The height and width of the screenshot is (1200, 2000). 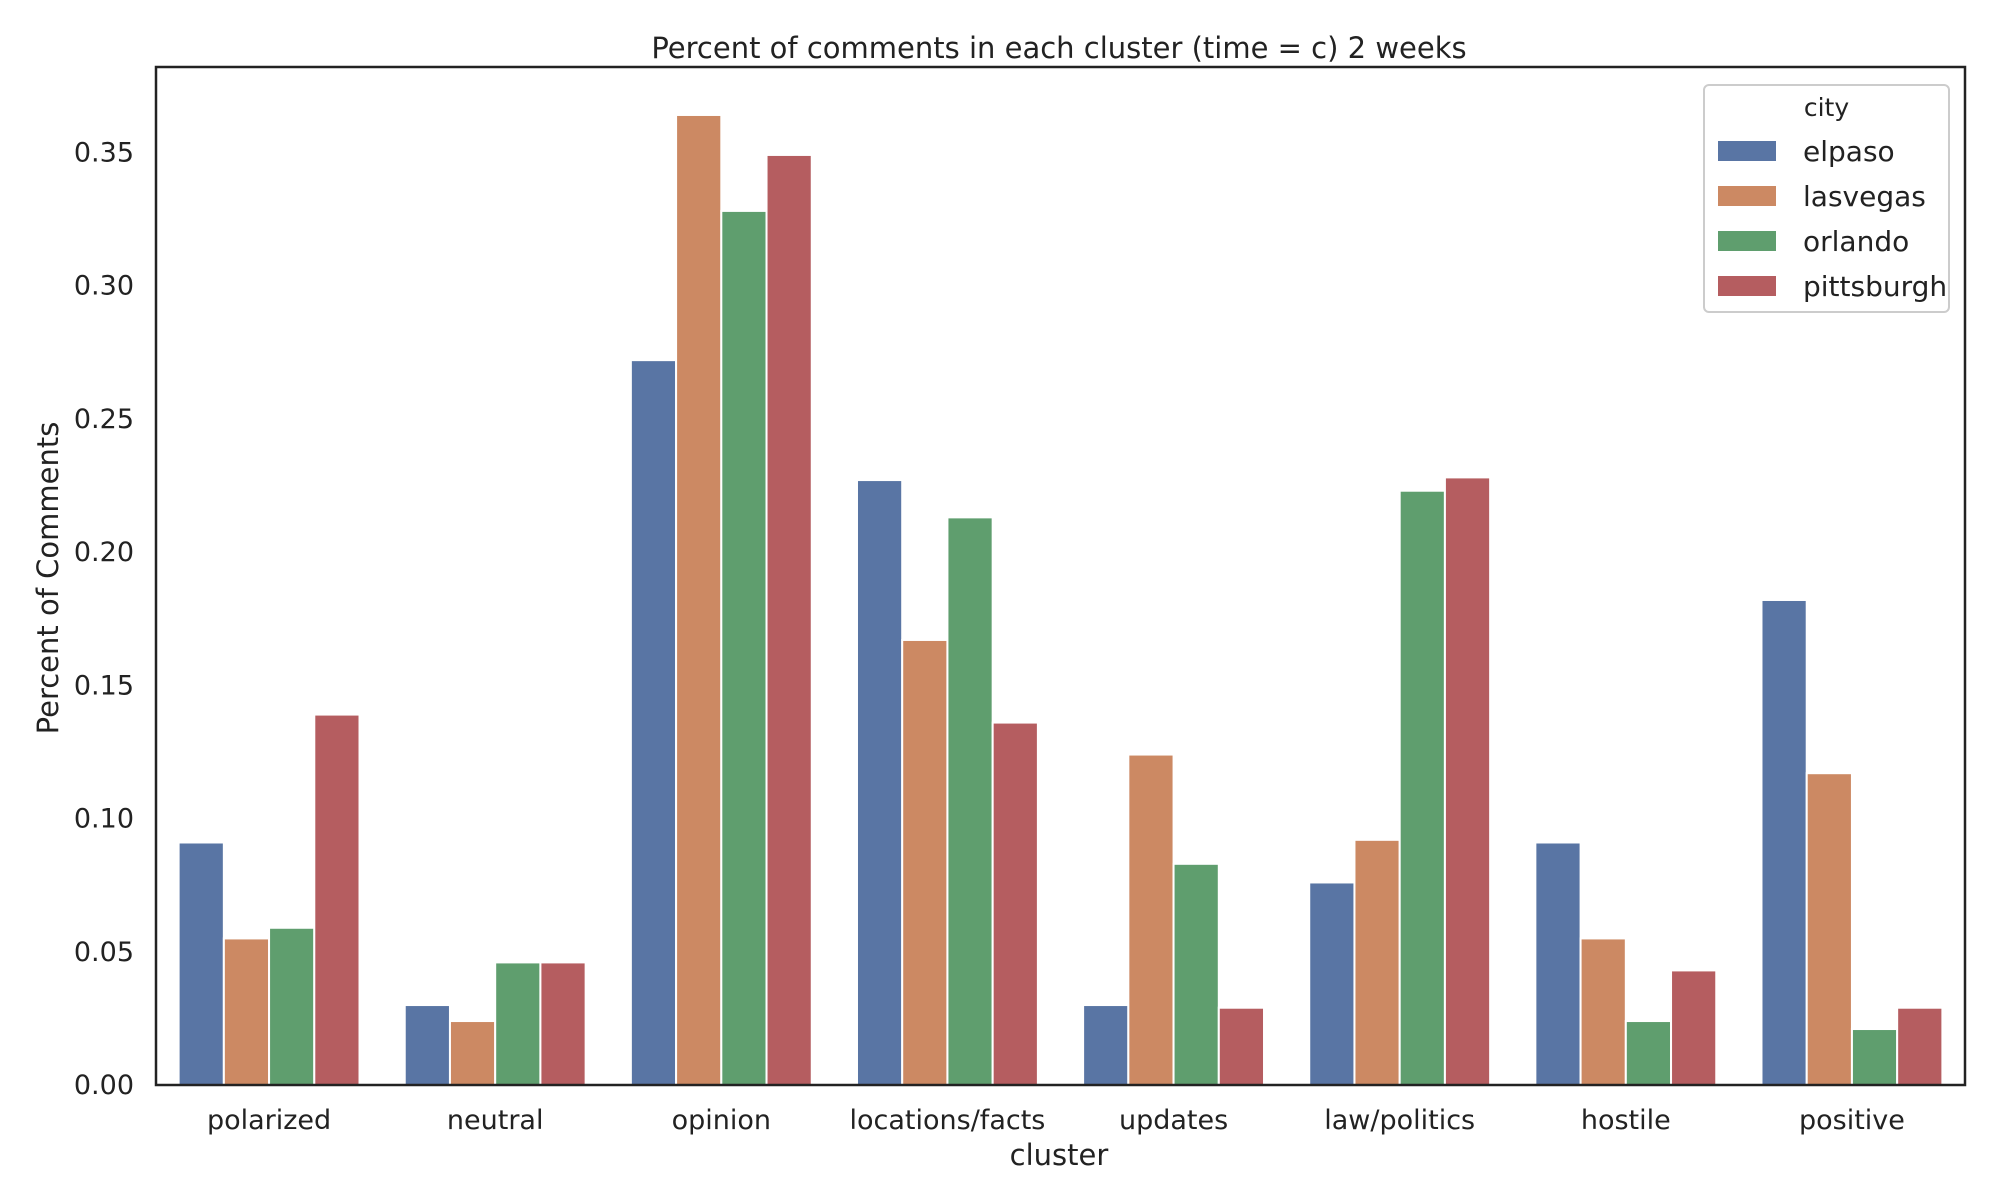 I want to click on legend: city elpaso lasvegas orlando pittsburgh, so click(x=1826, y=198).